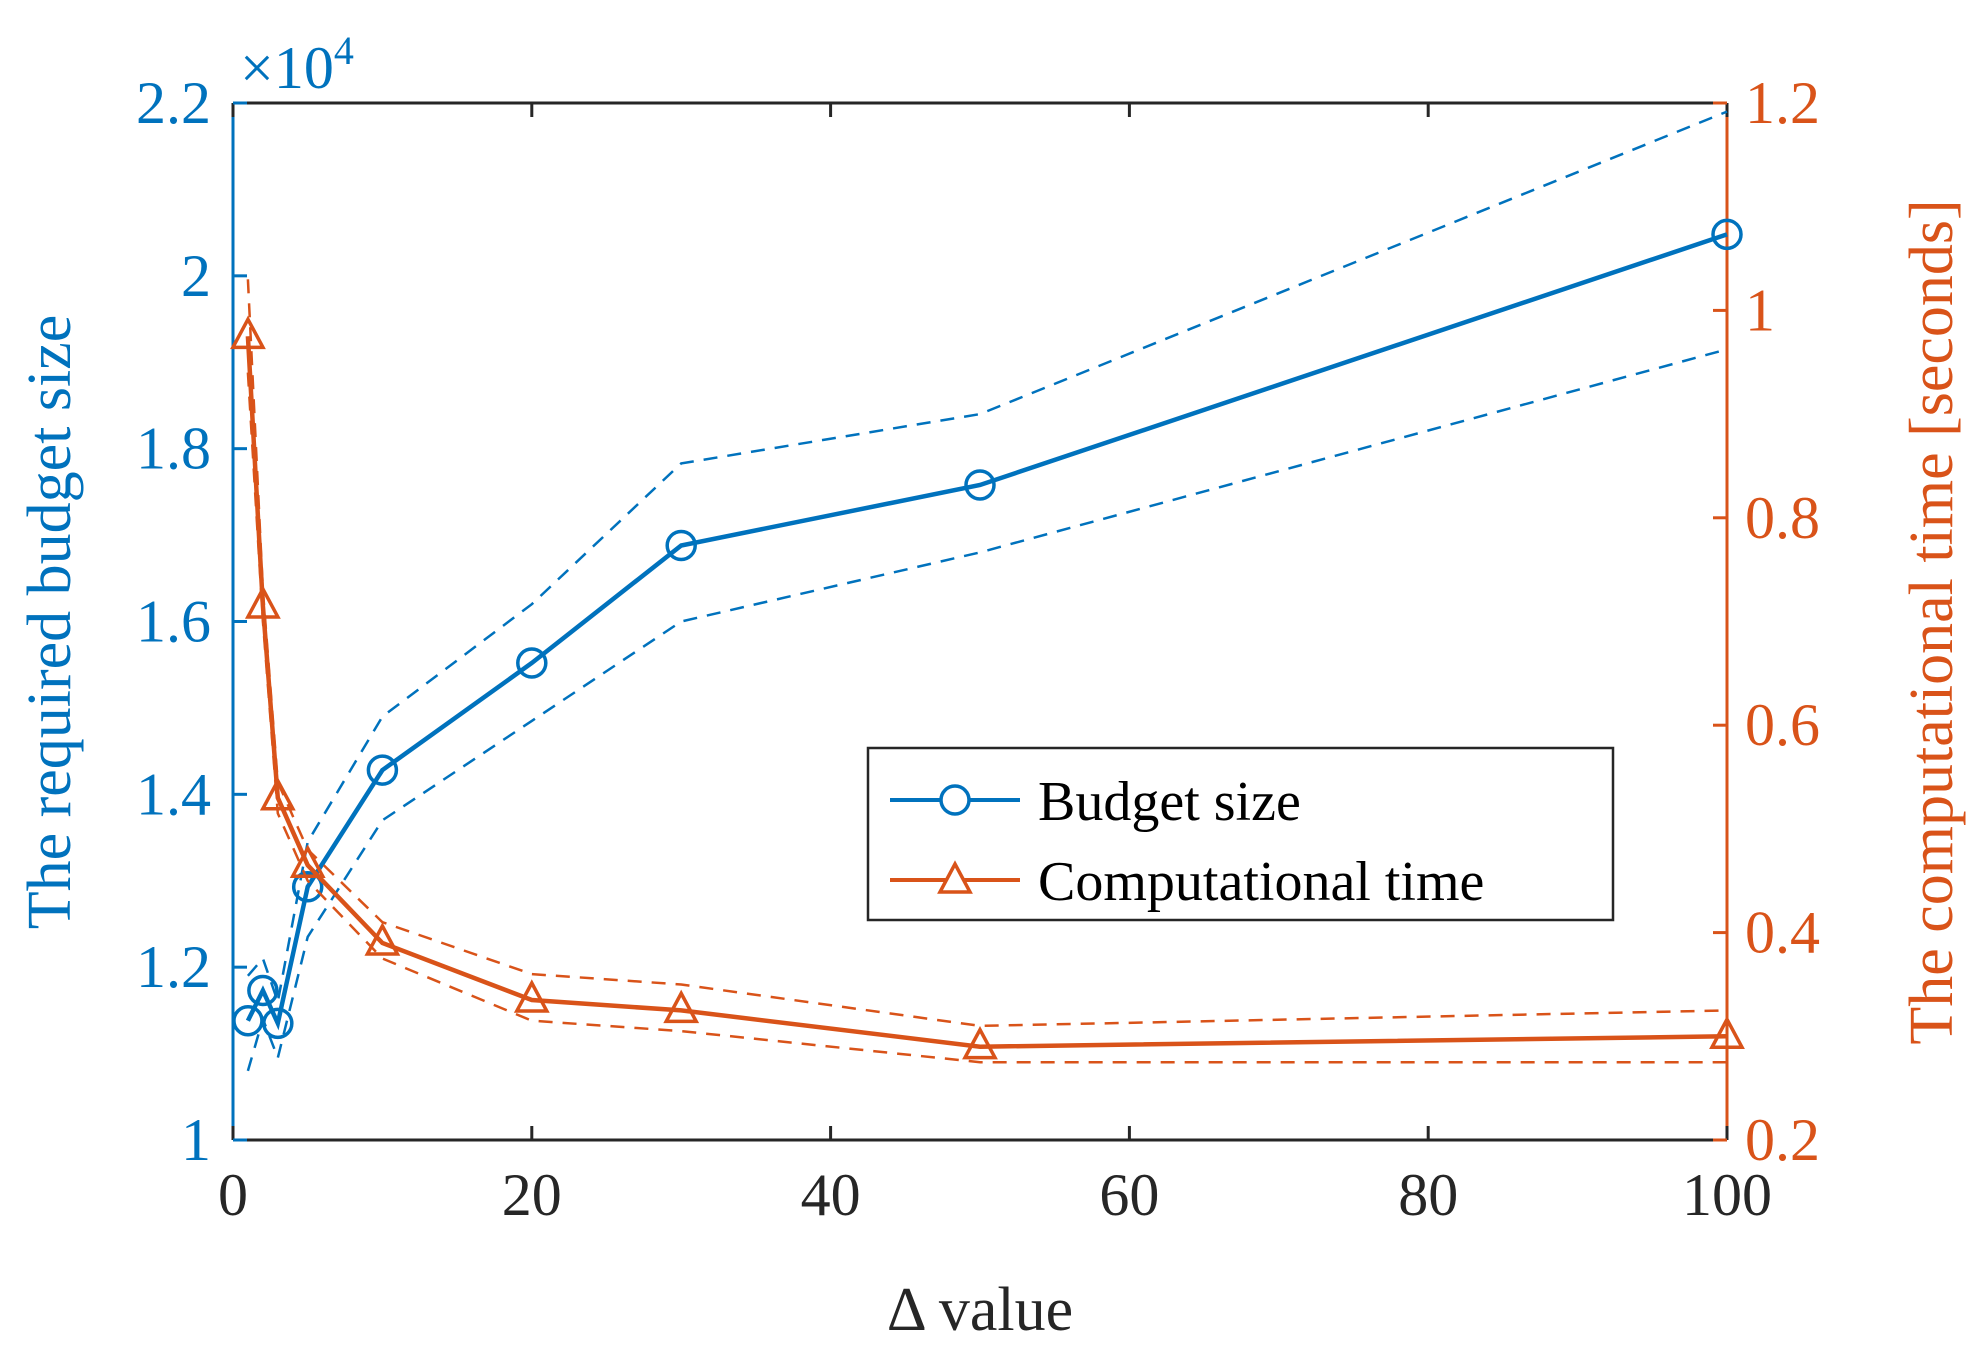 This screenshot has height=1352, width=1983. Describe the element at coordinates (532, 1195) in the screenshot. I see `x-tick-label: 20` at that location.